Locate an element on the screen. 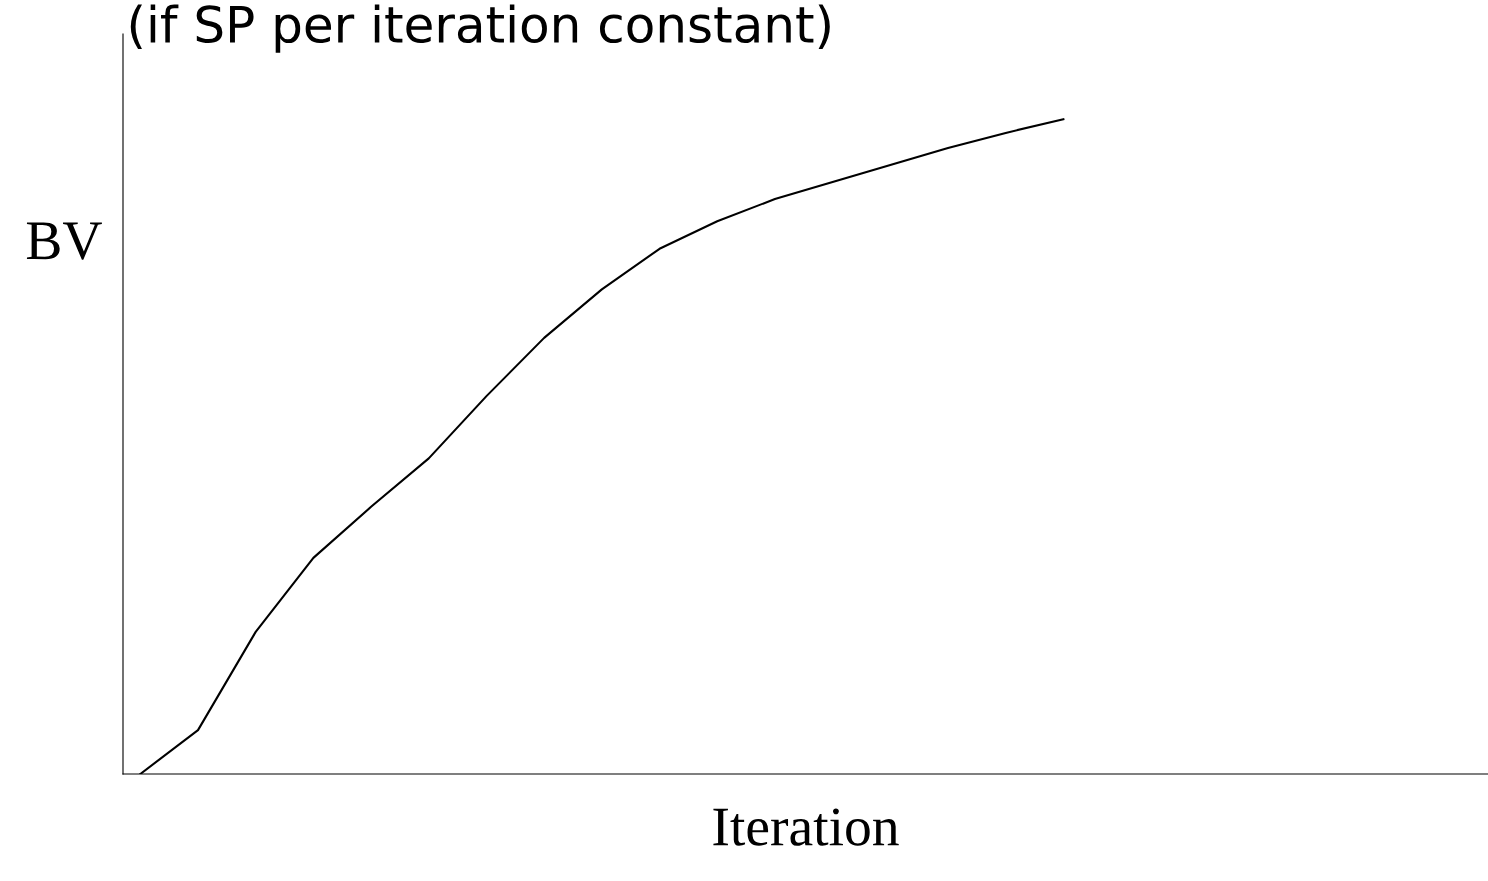 The image size is (1488, 881). y-axis-title: BV is located at coordinates (64, 241).